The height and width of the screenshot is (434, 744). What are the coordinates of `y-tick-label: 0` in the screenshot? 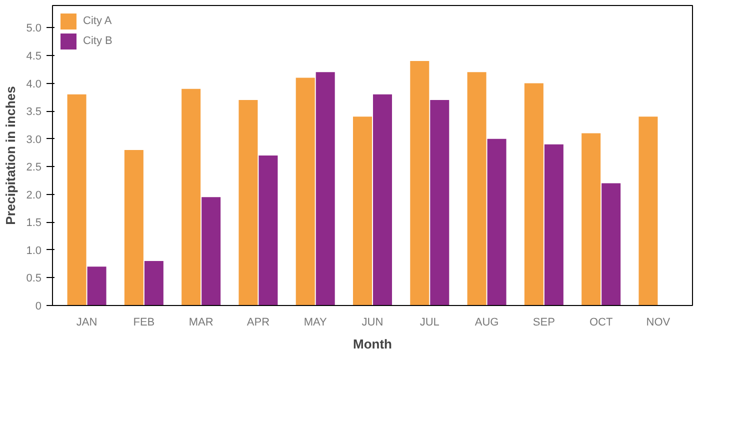 It's located at (38, 306).